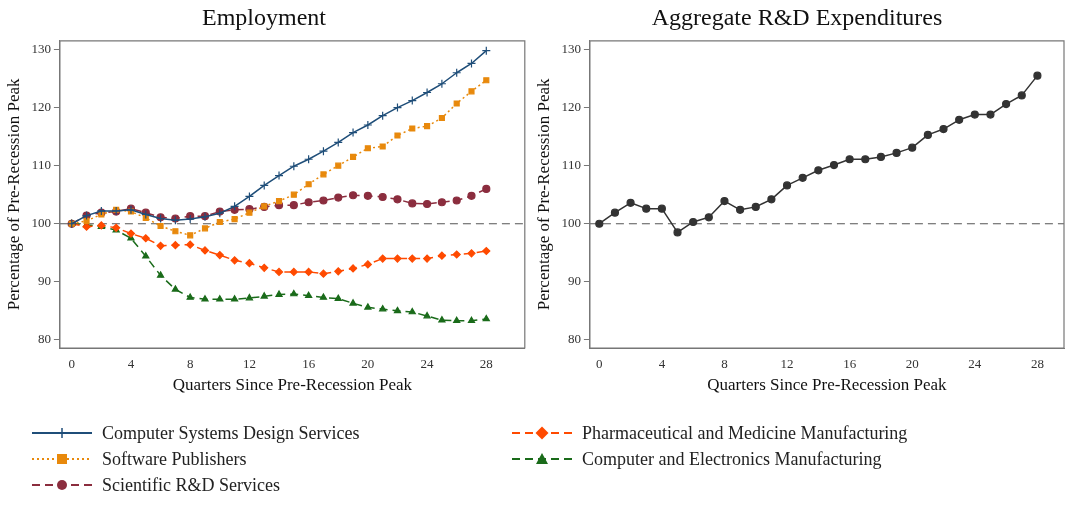  What do you see at coordinates (797, 16) in the screenshot?
I see `chart-title: Aggregate R&D Expenditures` at bounding box center [797, 16].